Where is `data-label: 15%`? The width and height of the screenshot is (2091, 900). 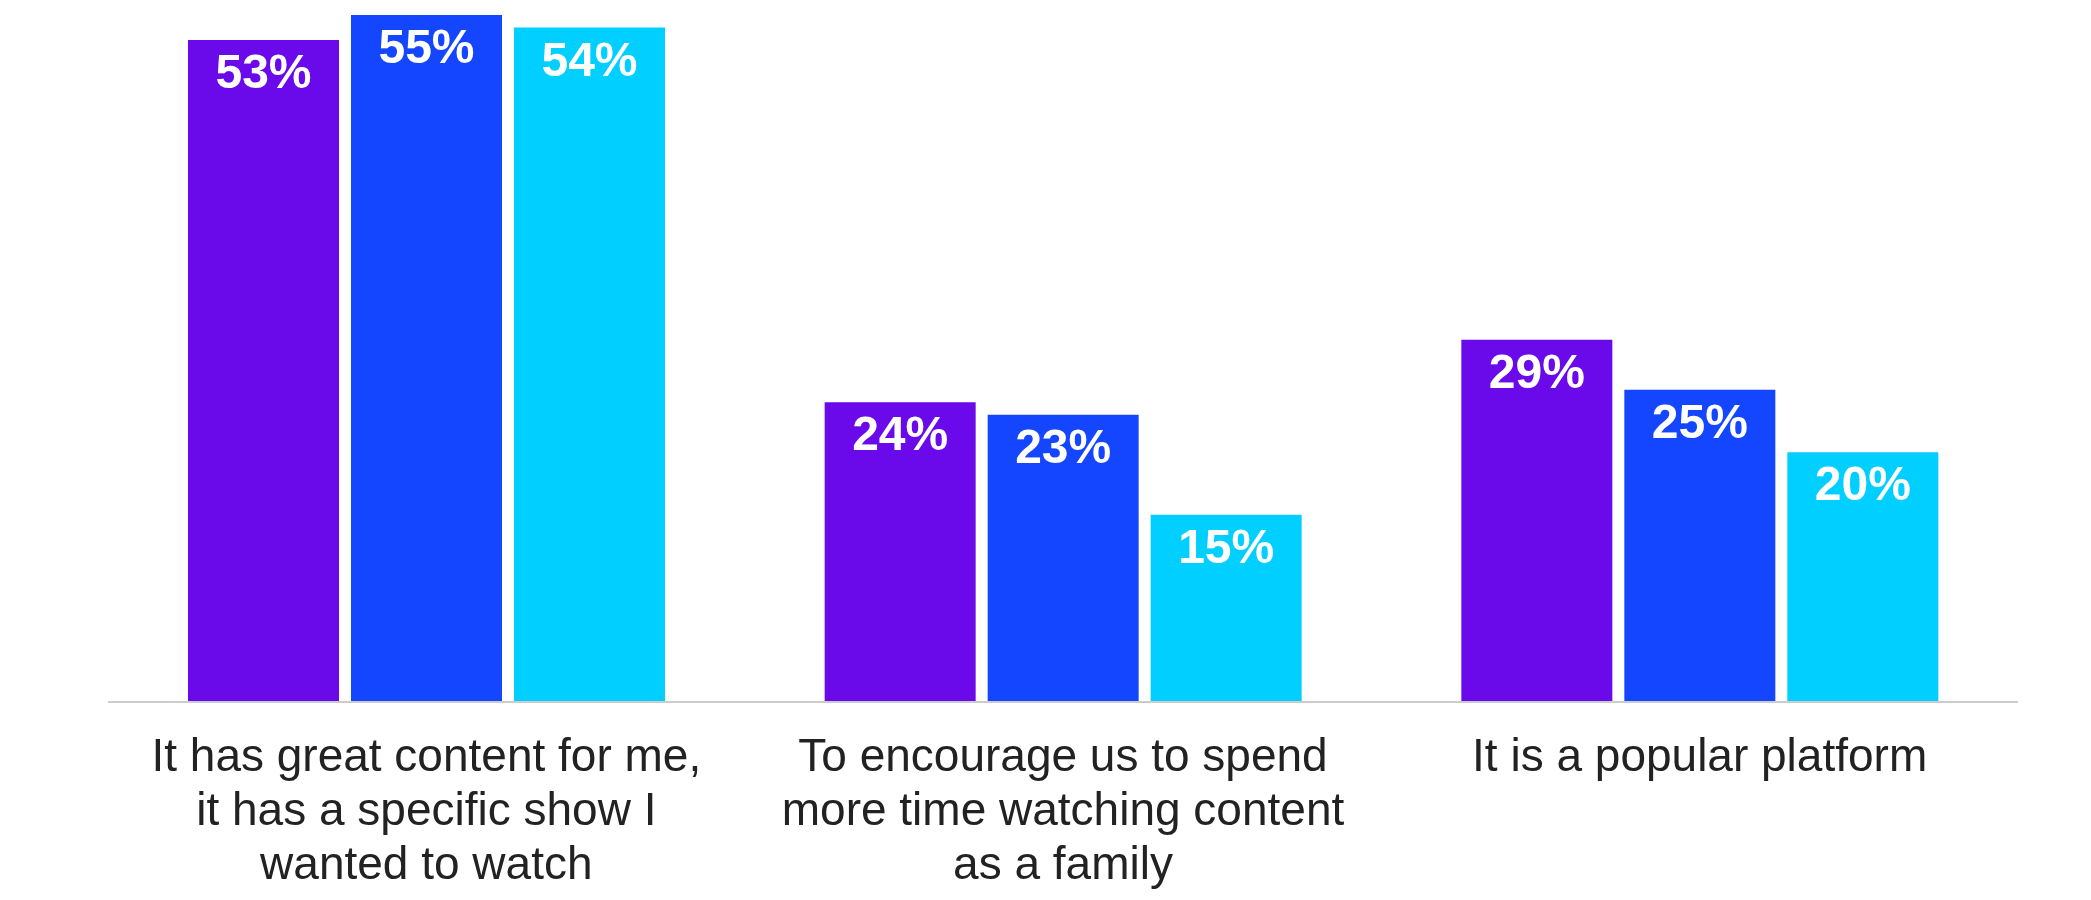 data-label: 15% is located at coordinates (1226, 546).